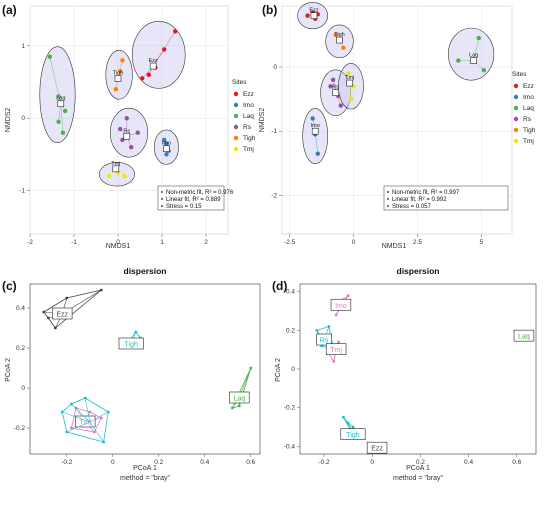 This screenshot has height=513, width=550. I want to click on legend: Sites Ezz Imo Laq Rs Tigh Tmj, so click(244, 116).